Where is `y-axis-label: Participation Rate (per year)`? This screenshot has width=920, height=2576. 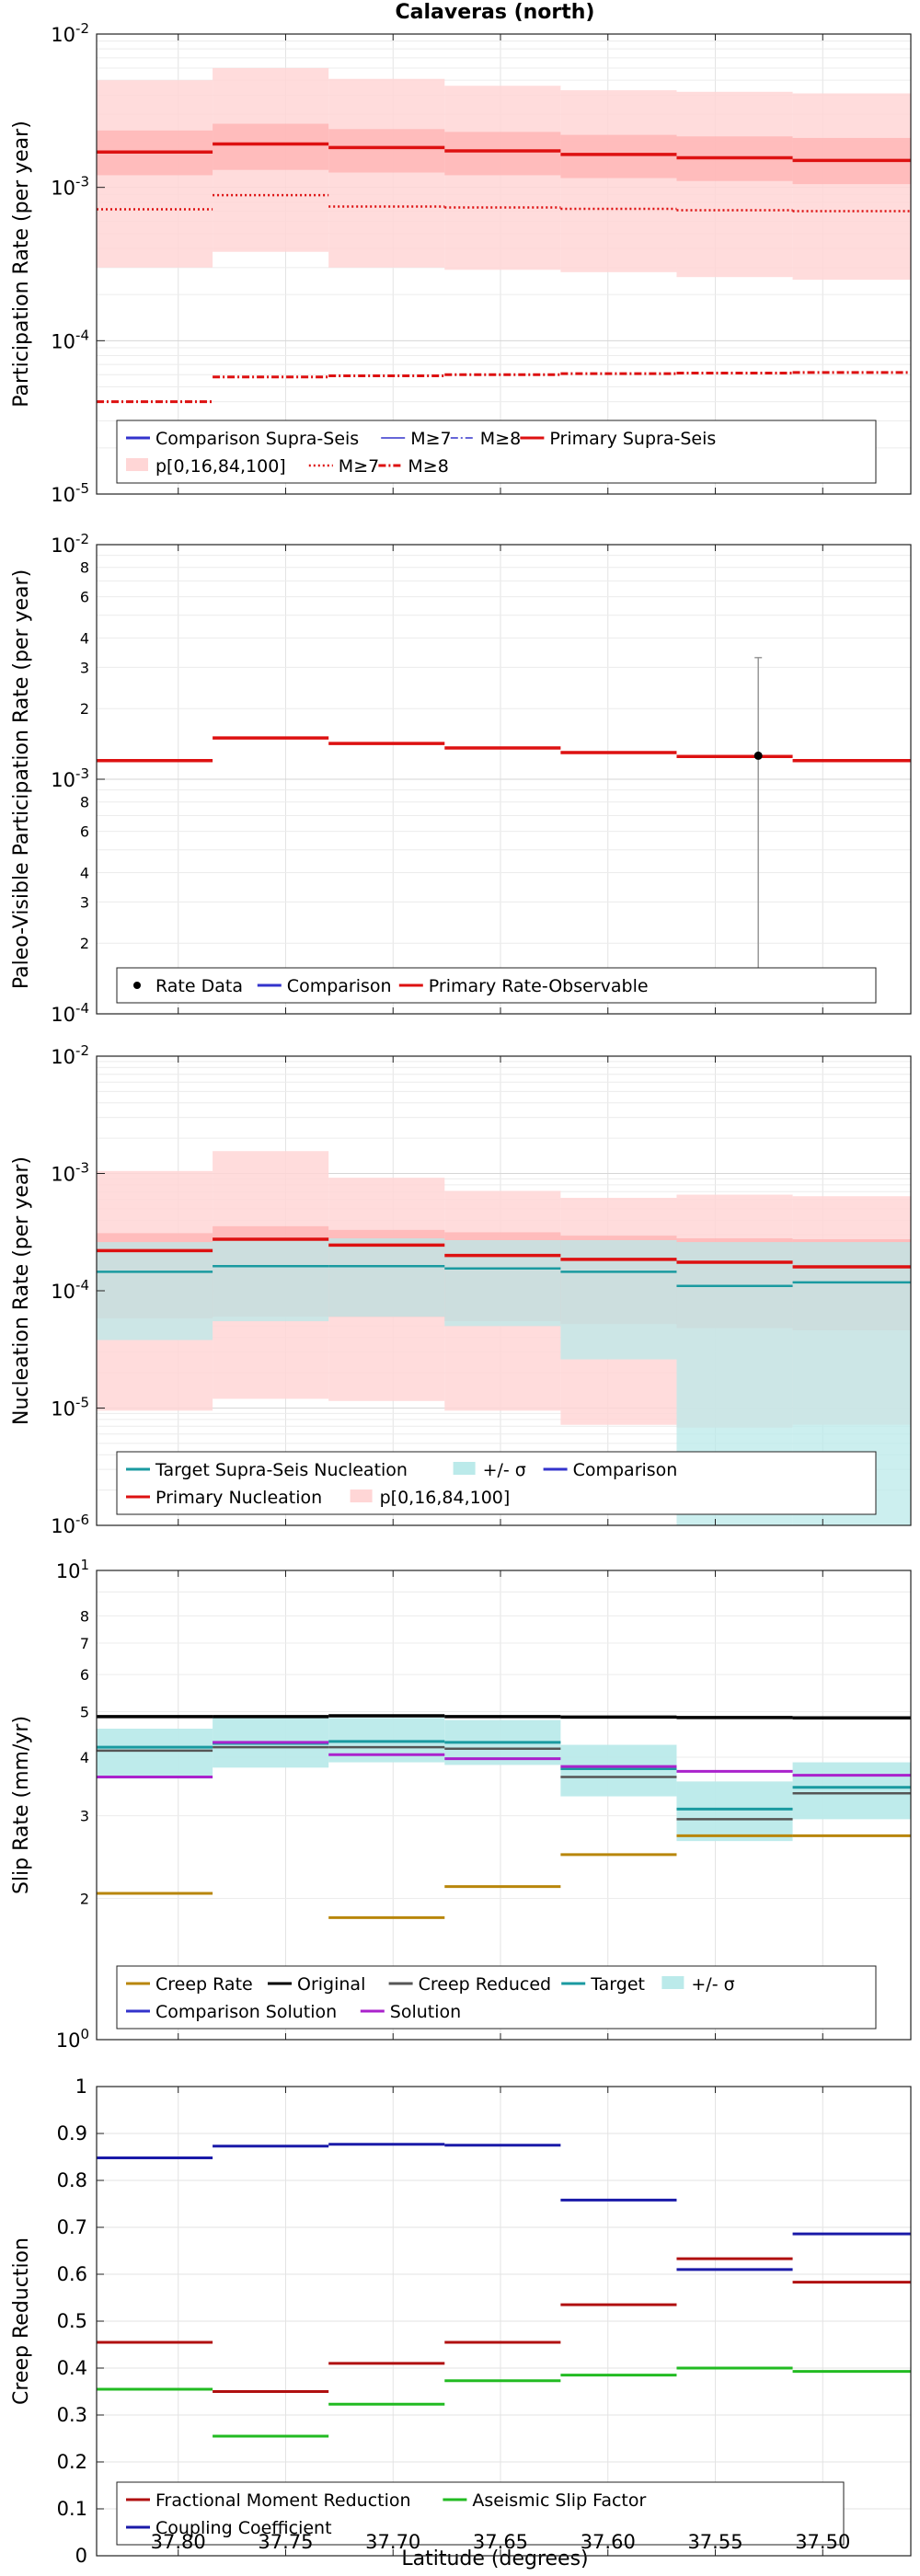 y-axis-label: Participation Rate (per year) is located at coordinates (21, 264).